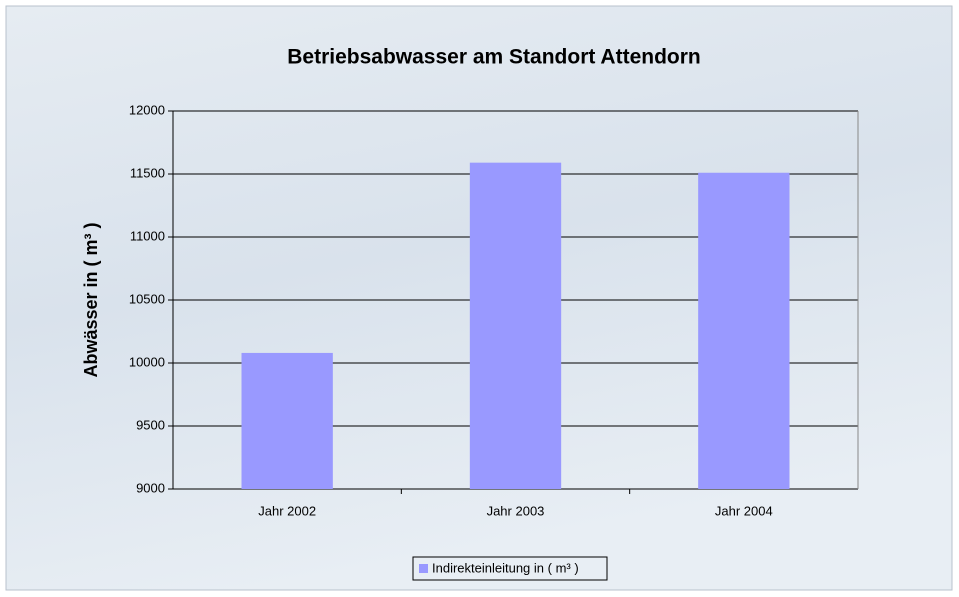 The image size is (959, 597). I want to click on y-tick-label: 11500, so click(147, 172).